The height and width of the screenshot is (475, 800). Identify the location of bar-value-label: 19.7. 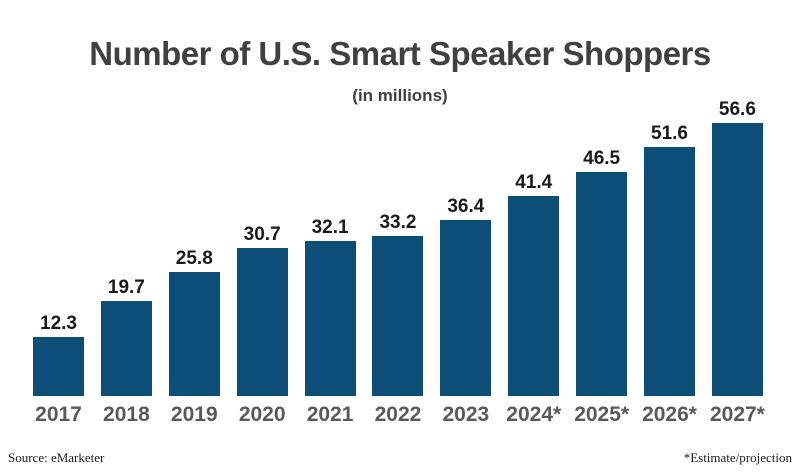
(126, 287).